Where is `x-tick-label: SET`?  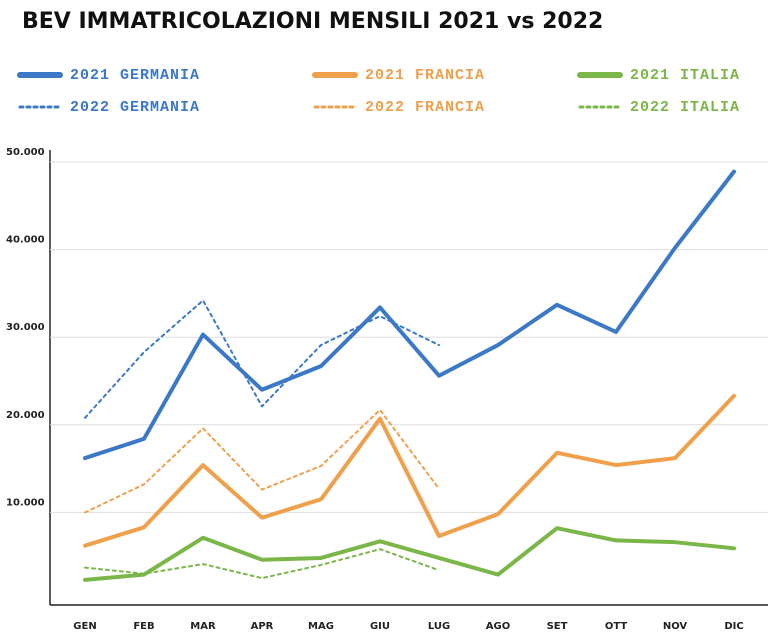 x-tick-label: SET is located at coordinates (557, 626).